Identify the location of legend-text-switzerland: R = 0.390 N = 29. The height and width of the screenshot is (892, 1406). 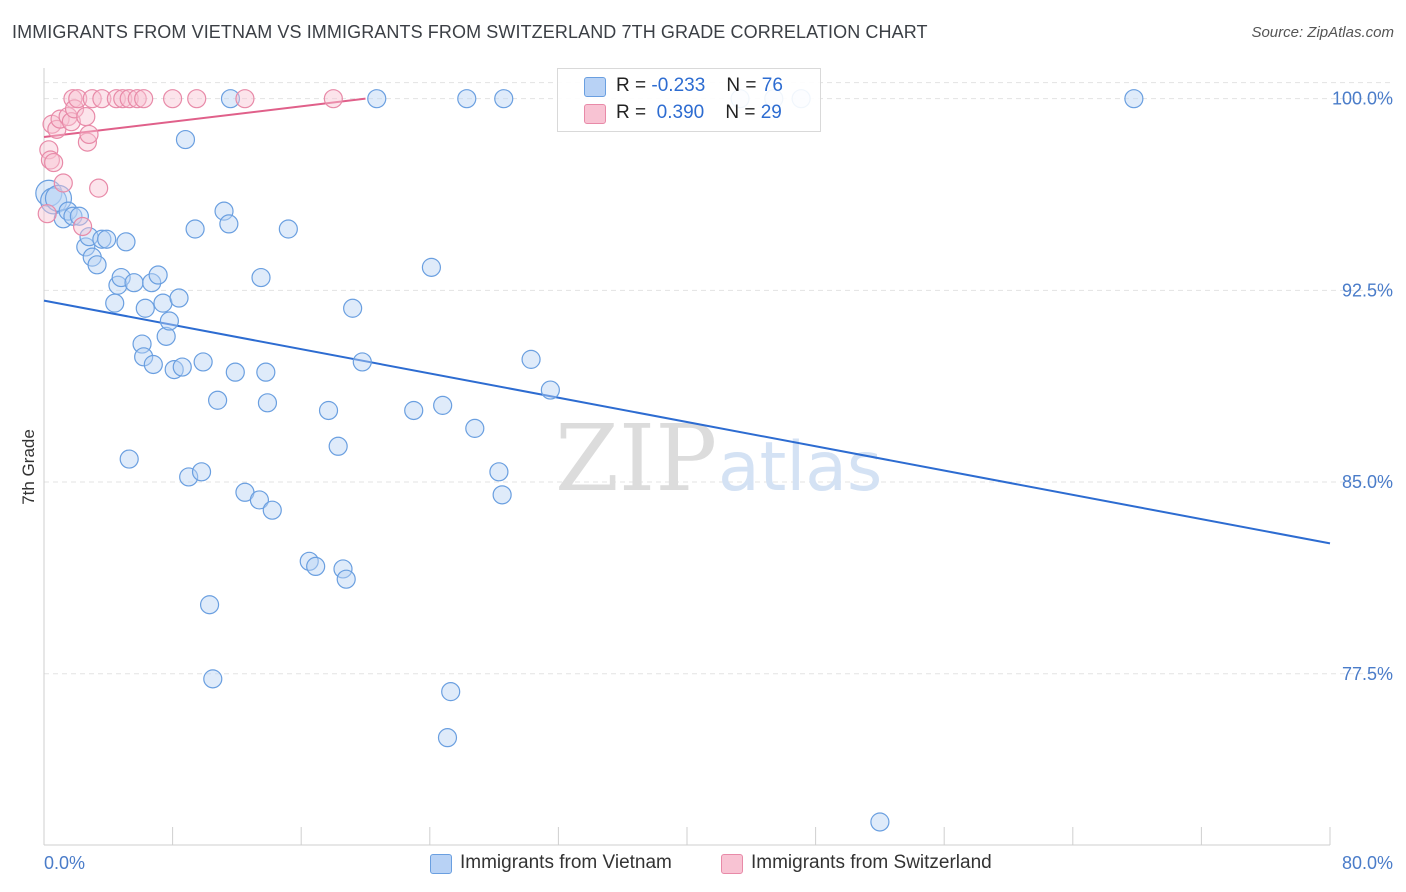
(699, 113).